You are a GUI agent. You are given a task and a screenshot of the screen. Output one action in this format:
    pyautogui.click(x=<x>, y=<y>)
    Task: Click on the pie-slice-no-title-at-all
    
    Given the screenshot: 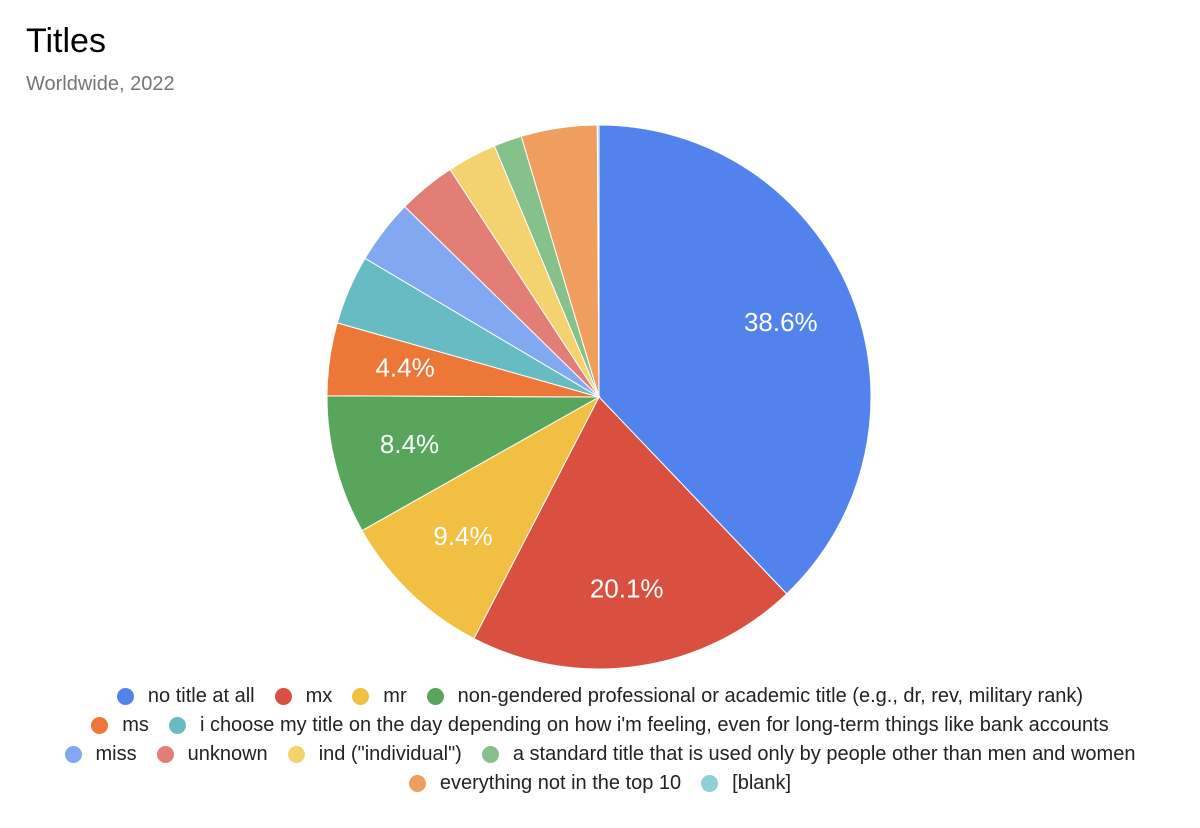 What is the action you would take?
    pyautogui.click(x=735, y=359)
    